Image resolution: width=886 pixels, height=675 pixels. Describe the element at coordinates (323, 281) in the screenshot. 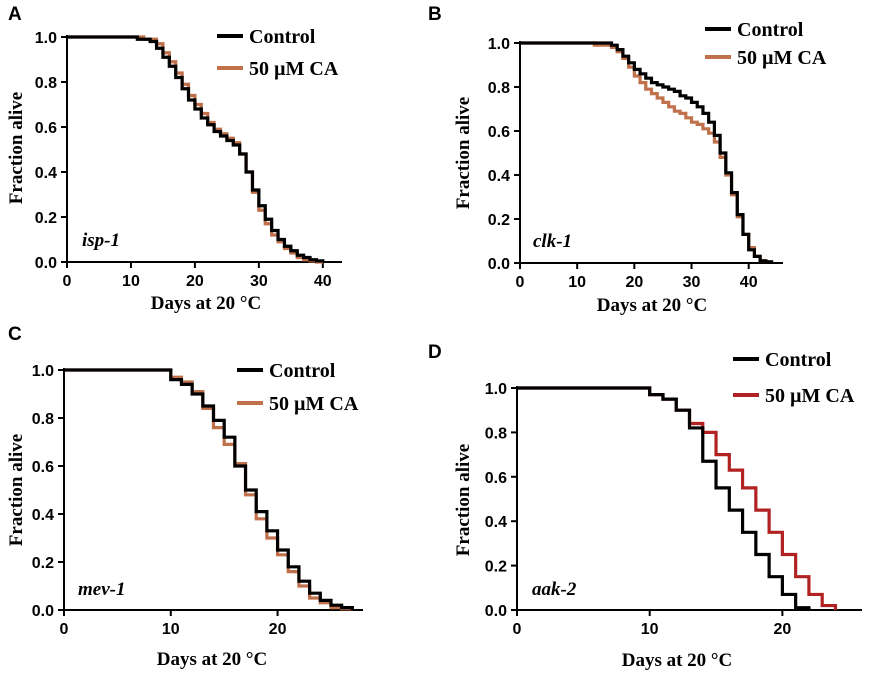

I see `panel-a-x-tick-label: 40` at that location.